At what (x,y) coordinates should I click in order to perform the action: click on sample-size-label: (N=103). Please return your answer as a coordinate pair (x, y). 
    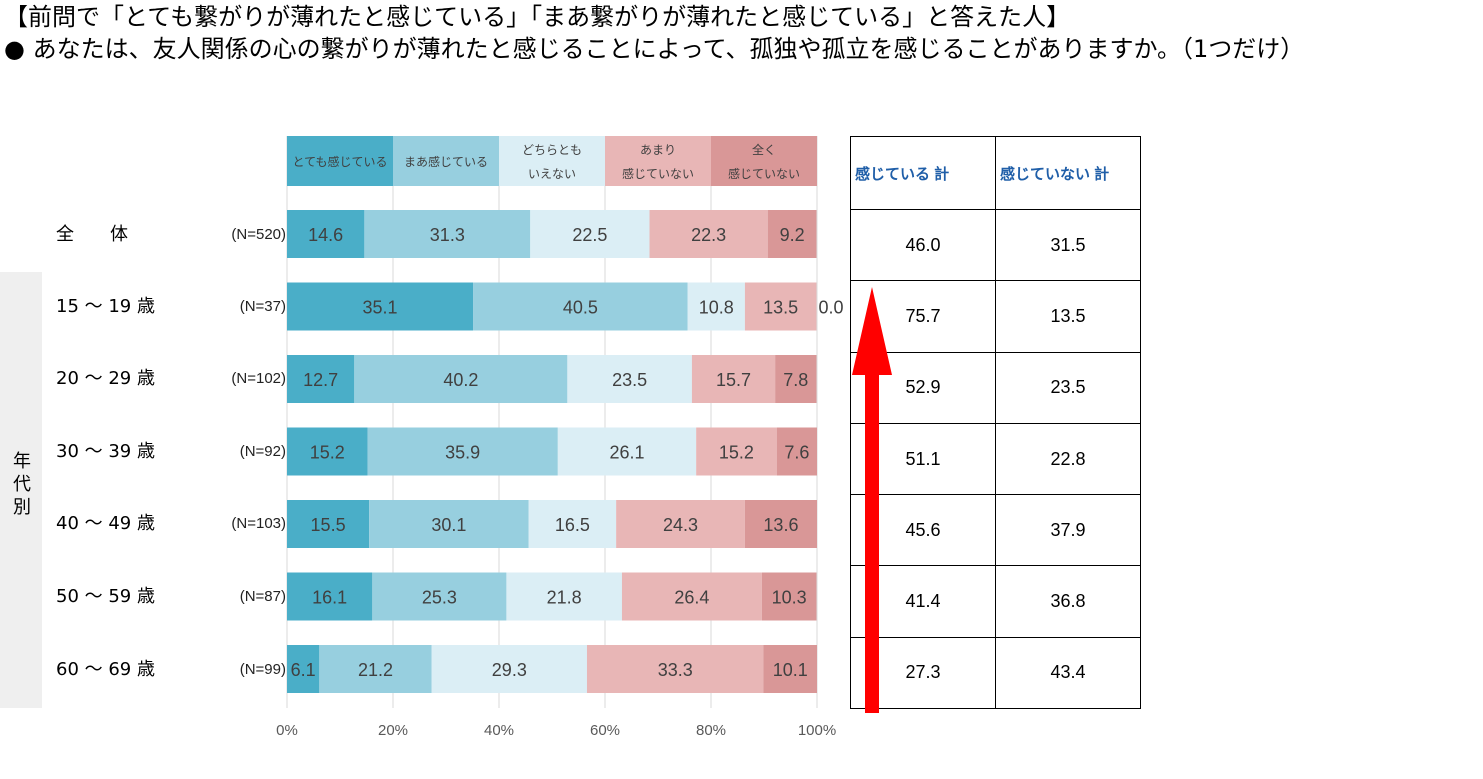
    Looking at the image, I should click on (258, 523).